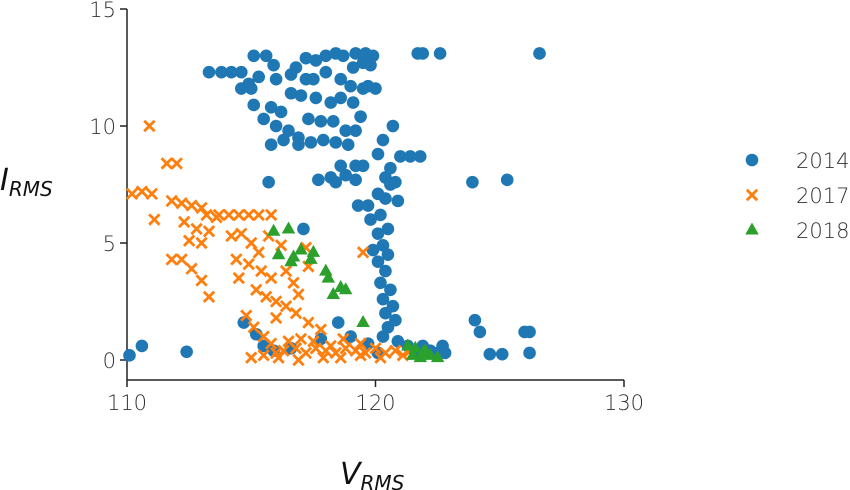 This screenshot has width=850, height=490. I want to click on x-axis-label: VRMS, so click(372, 473).